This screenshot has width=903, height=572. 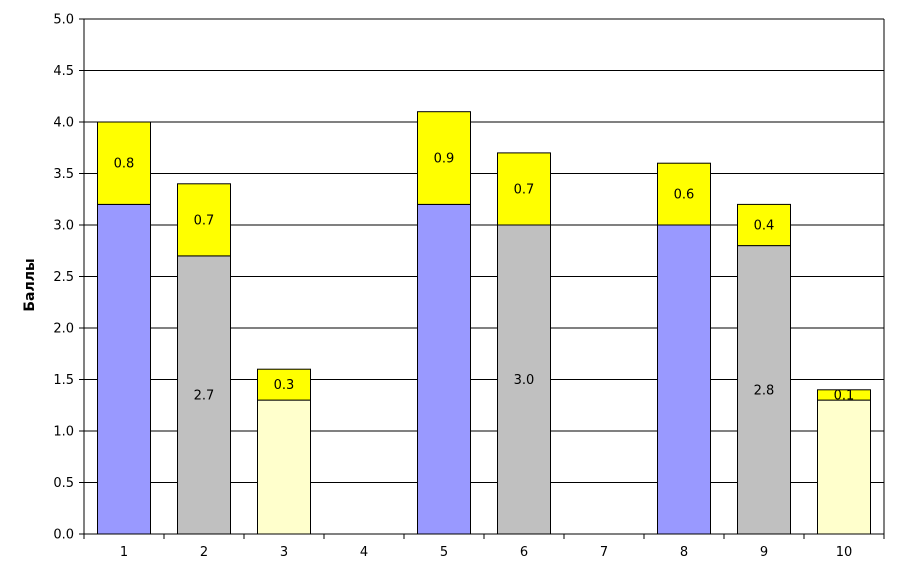 I want to click on data-label-top-3: 0.3, so click(x=284, y=385).